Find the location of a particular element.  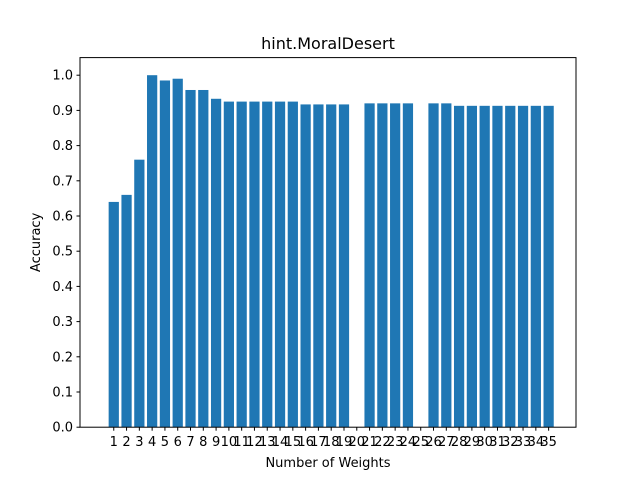

x-tick-label: 6 is located at coordinates (178, 442).